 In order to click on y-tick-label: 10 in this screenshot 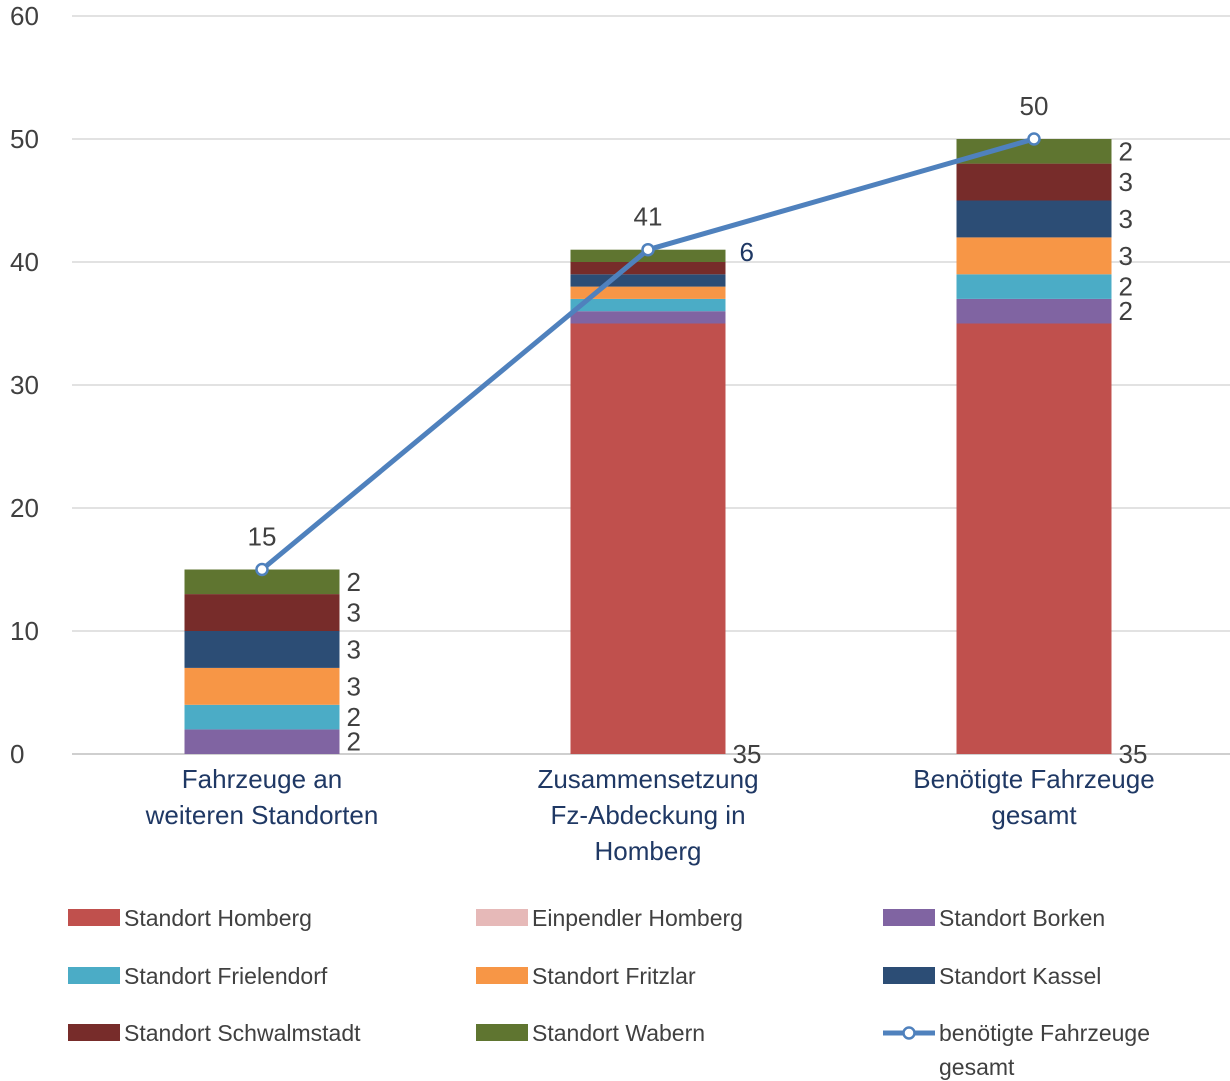, I will do `click(24, 631)`.